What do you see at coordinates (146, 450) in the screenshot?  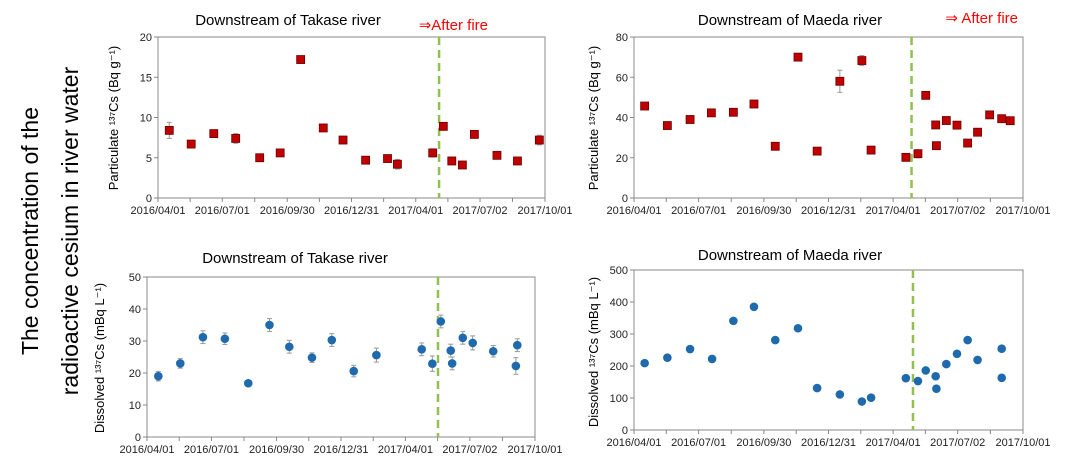 I see `x-tick-label: 2016/04/01` at bounding box center [146, 450].